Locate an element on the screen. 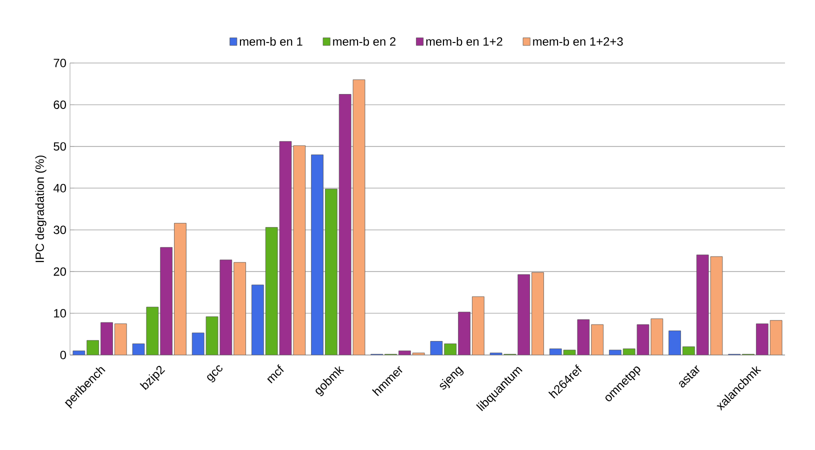 The height and width of the screenshot is (450, 815). legend-label: mem-b en 2 is located at coordinates (364, 41).